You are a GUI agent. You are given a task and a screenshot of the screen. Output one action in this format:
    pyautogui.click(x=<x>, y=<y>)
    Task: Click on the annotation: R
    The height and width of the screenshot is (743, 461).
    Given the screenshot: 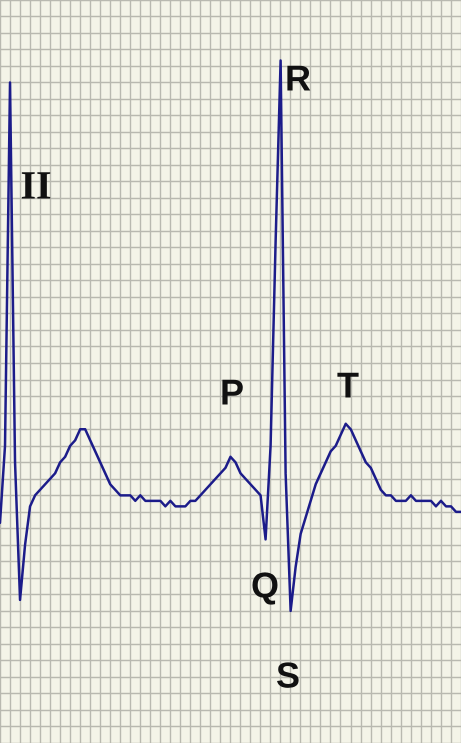 What is the action you would take?
    pyautogui.click(x=298, y=78)
    